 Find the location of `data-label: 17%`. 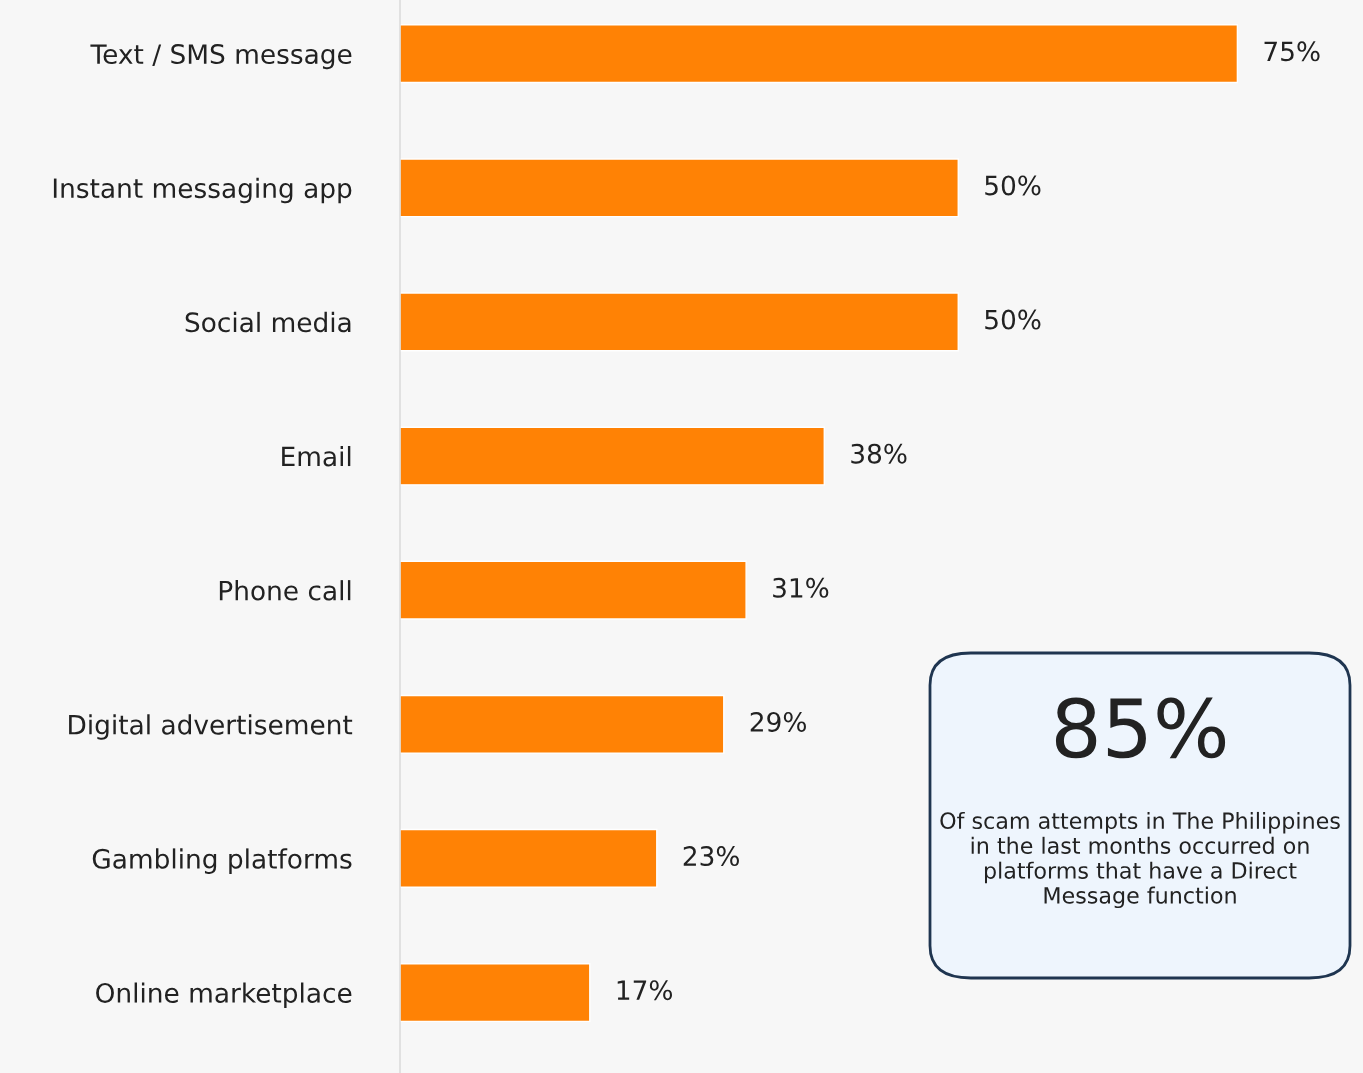

data-label: 17% is located at coordinates (645, 990).